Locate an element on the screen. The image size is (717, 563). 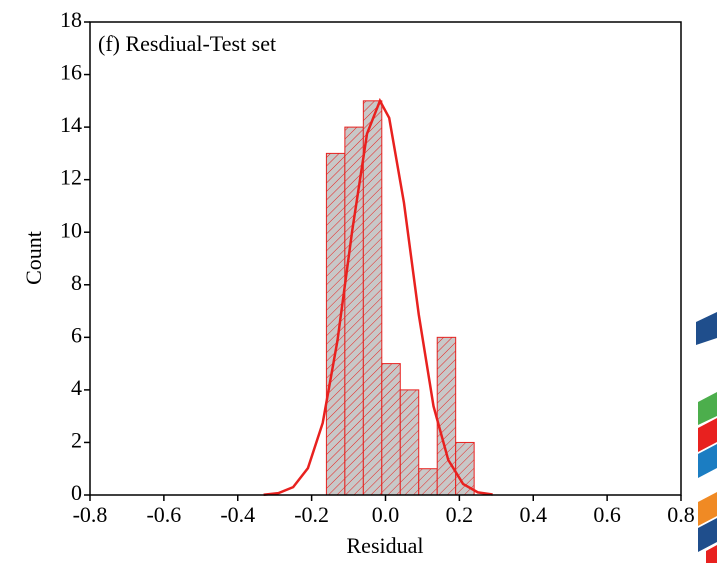
y-tick-label: 14 is located at coordinates (71, 124).